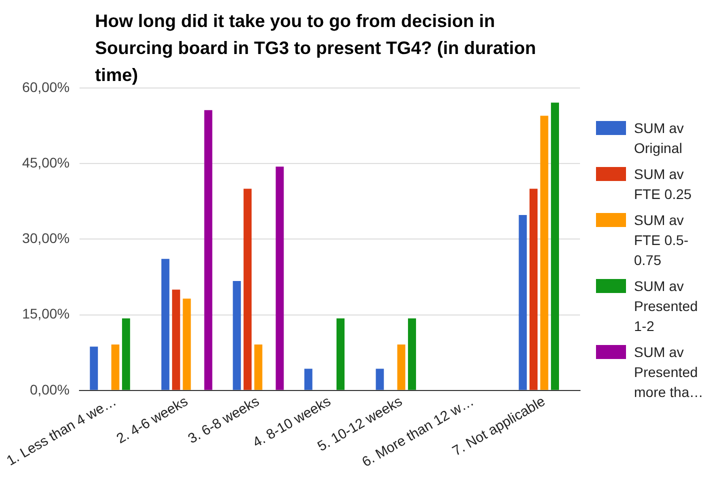 Image resolution: width=710 pixels, height=479 pixels. What do you see at coordinates (46, 86) in the screenshot?
I see `y-tick-label: 60,00%` at bounding box center [46, 86].